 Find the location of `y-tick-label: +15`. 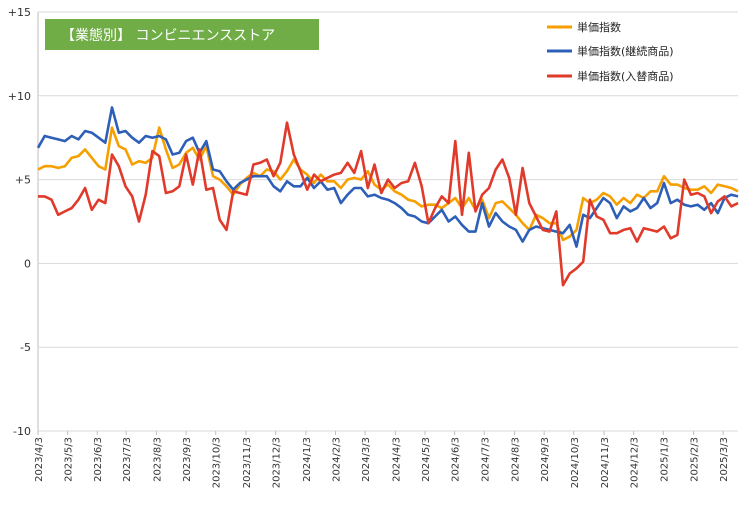

y-tick-label: +15 is located at coordinates (19, 12).